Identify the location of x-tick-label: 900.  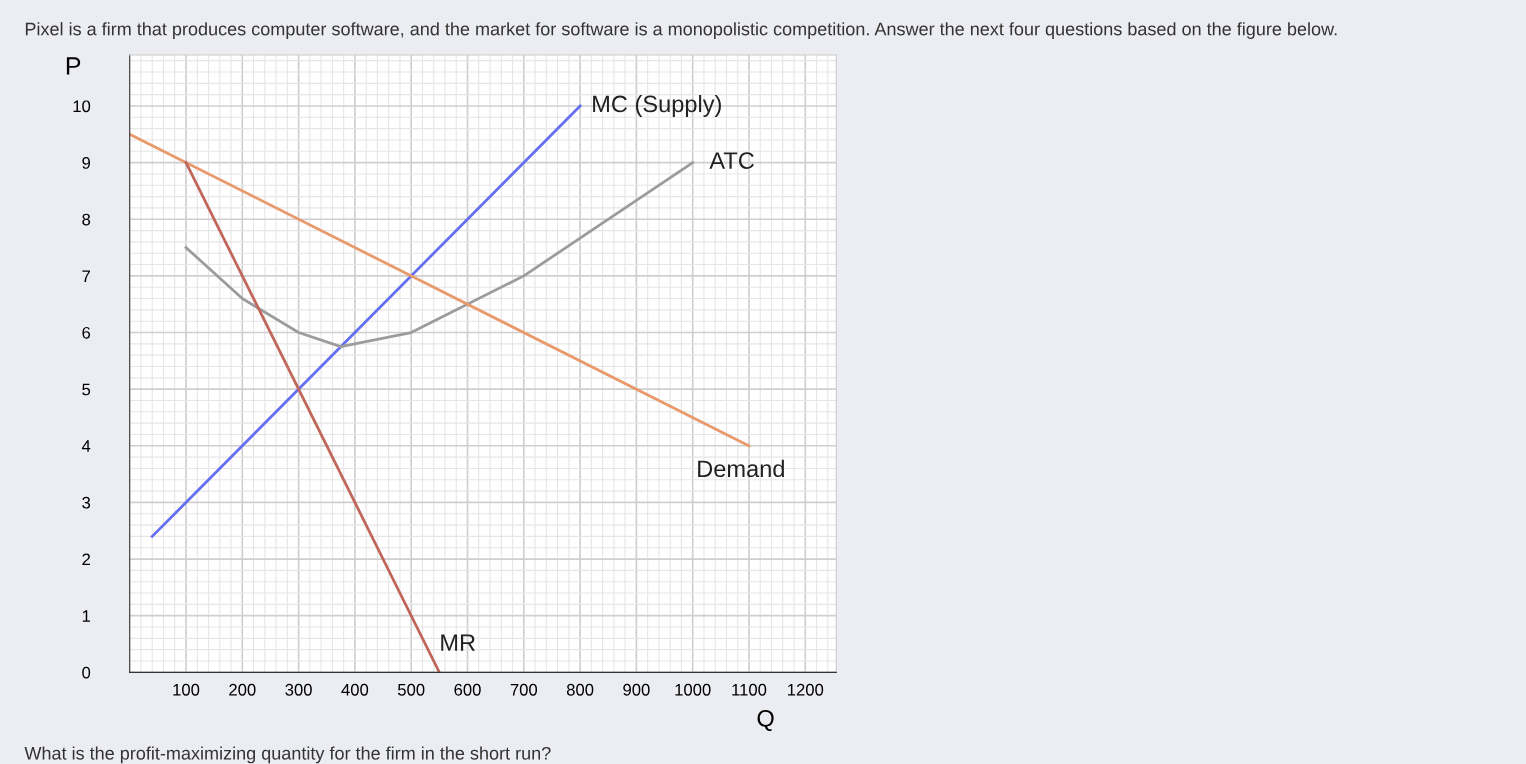
(636, 689).